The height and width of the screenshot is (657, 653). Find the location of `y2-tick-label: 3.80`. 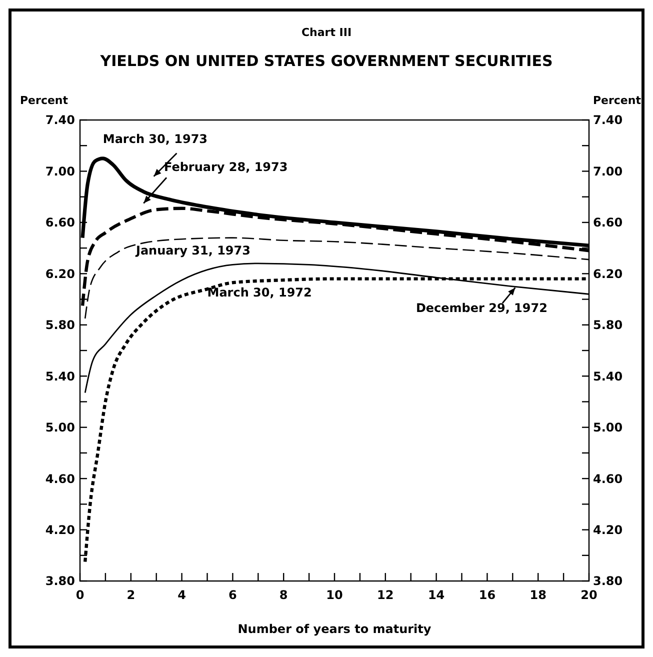

y2-tick-label: 3.80 is located at coordinates (608, 581).